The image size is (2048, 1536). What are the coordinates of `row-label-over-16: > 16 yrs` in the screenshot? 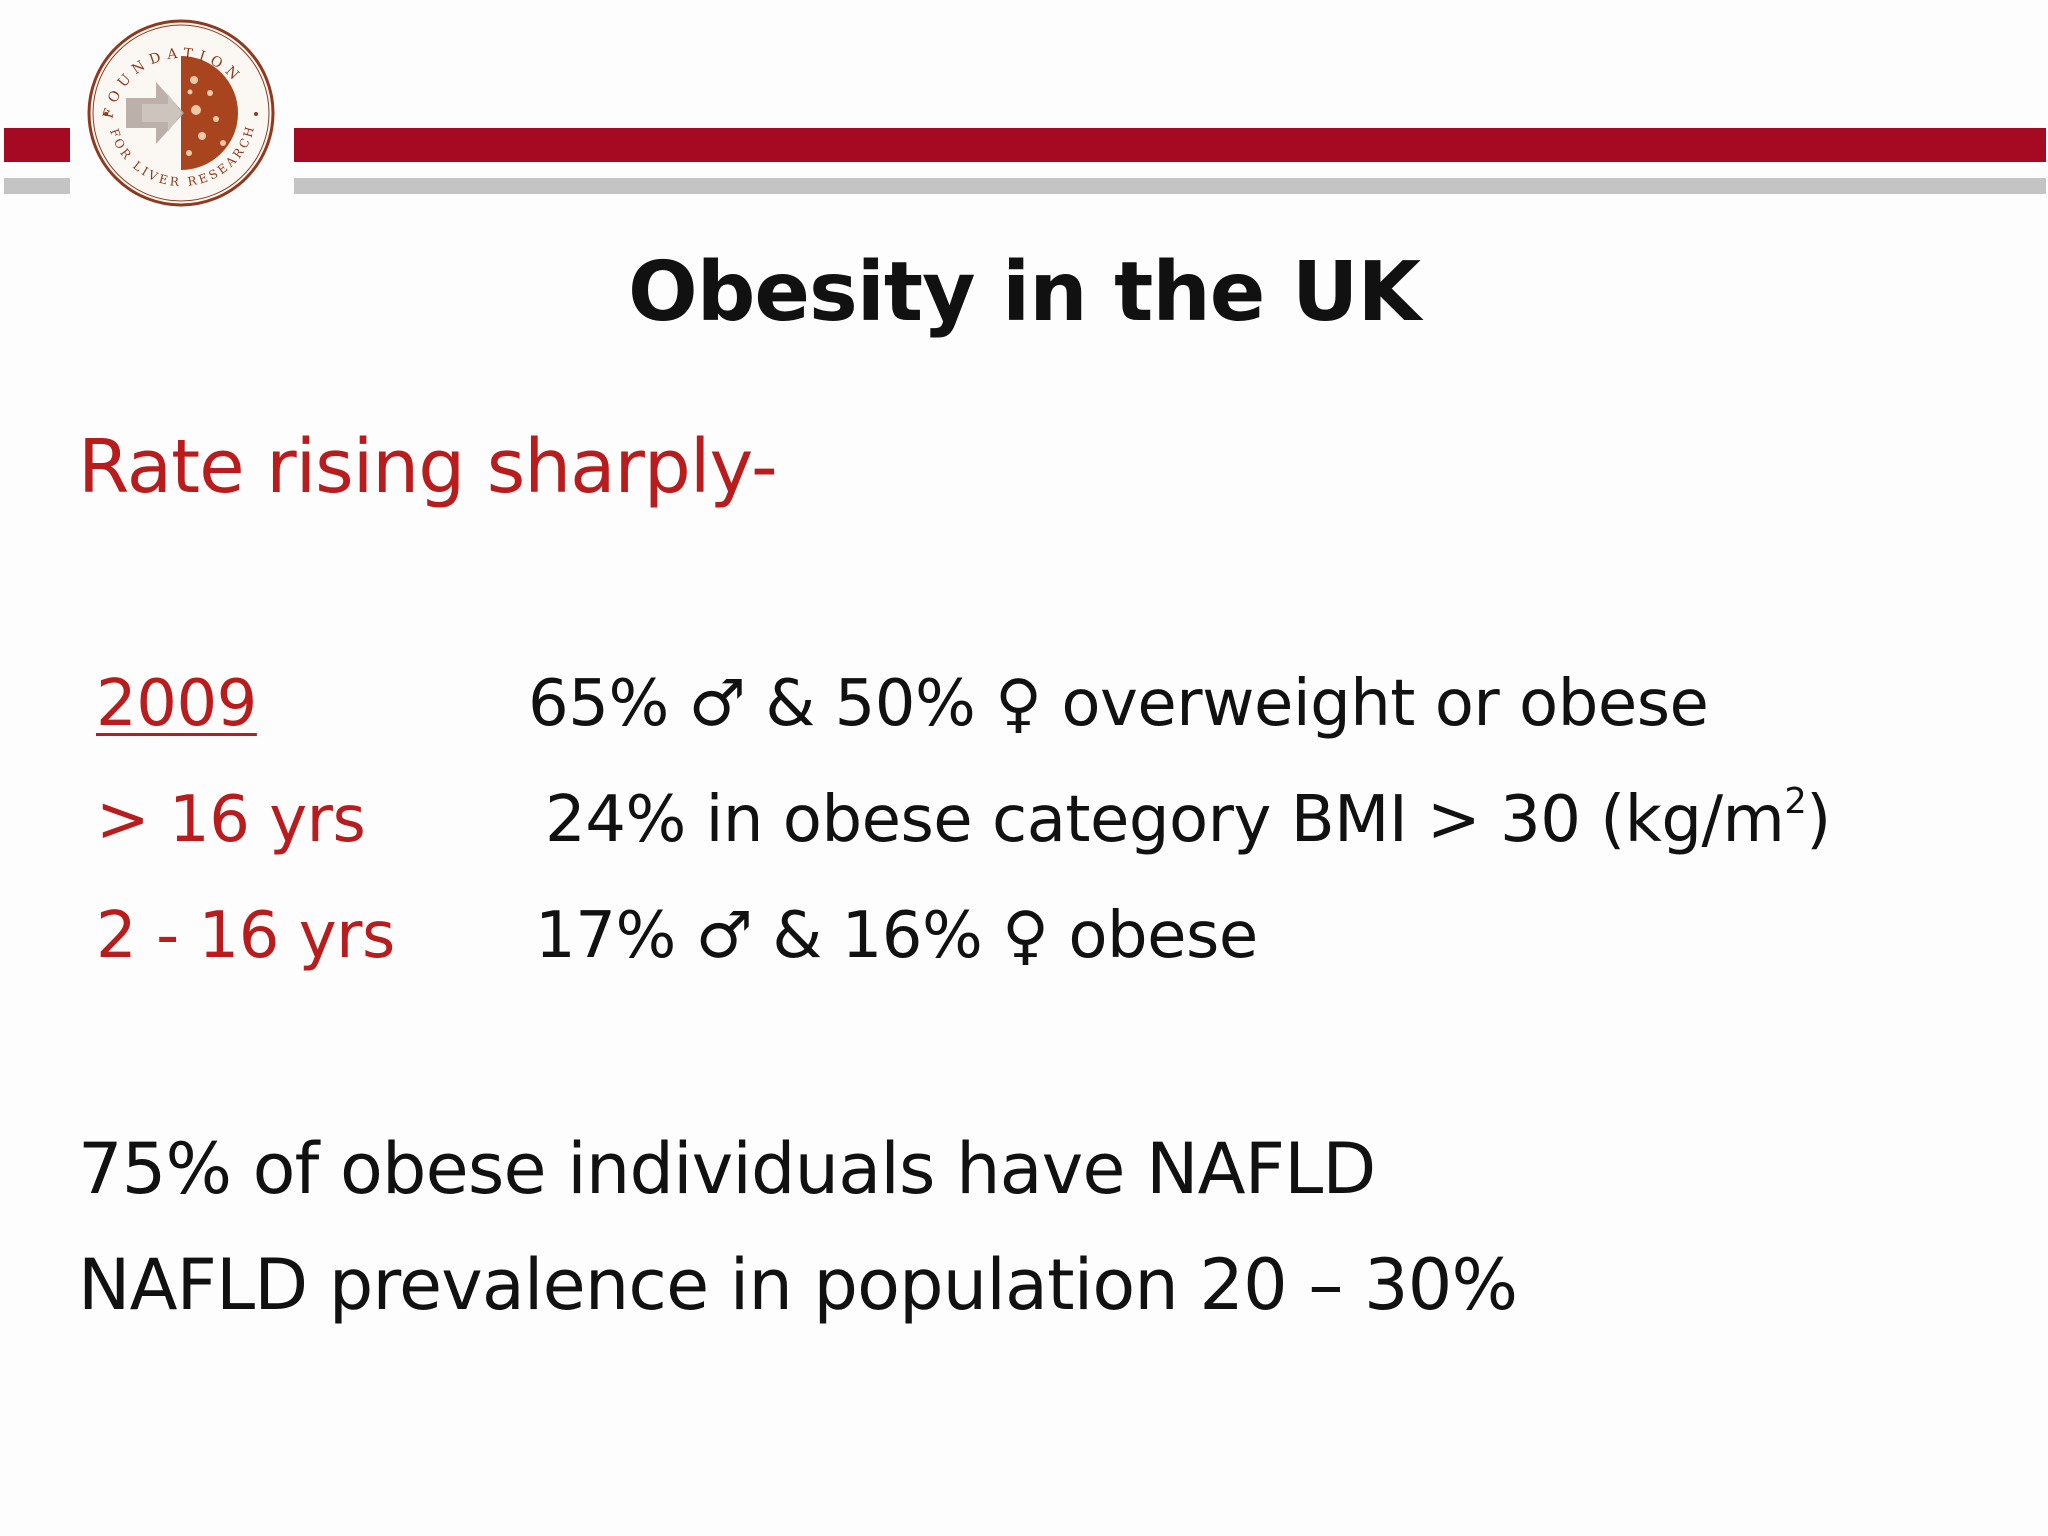 It's located at (231, 820).